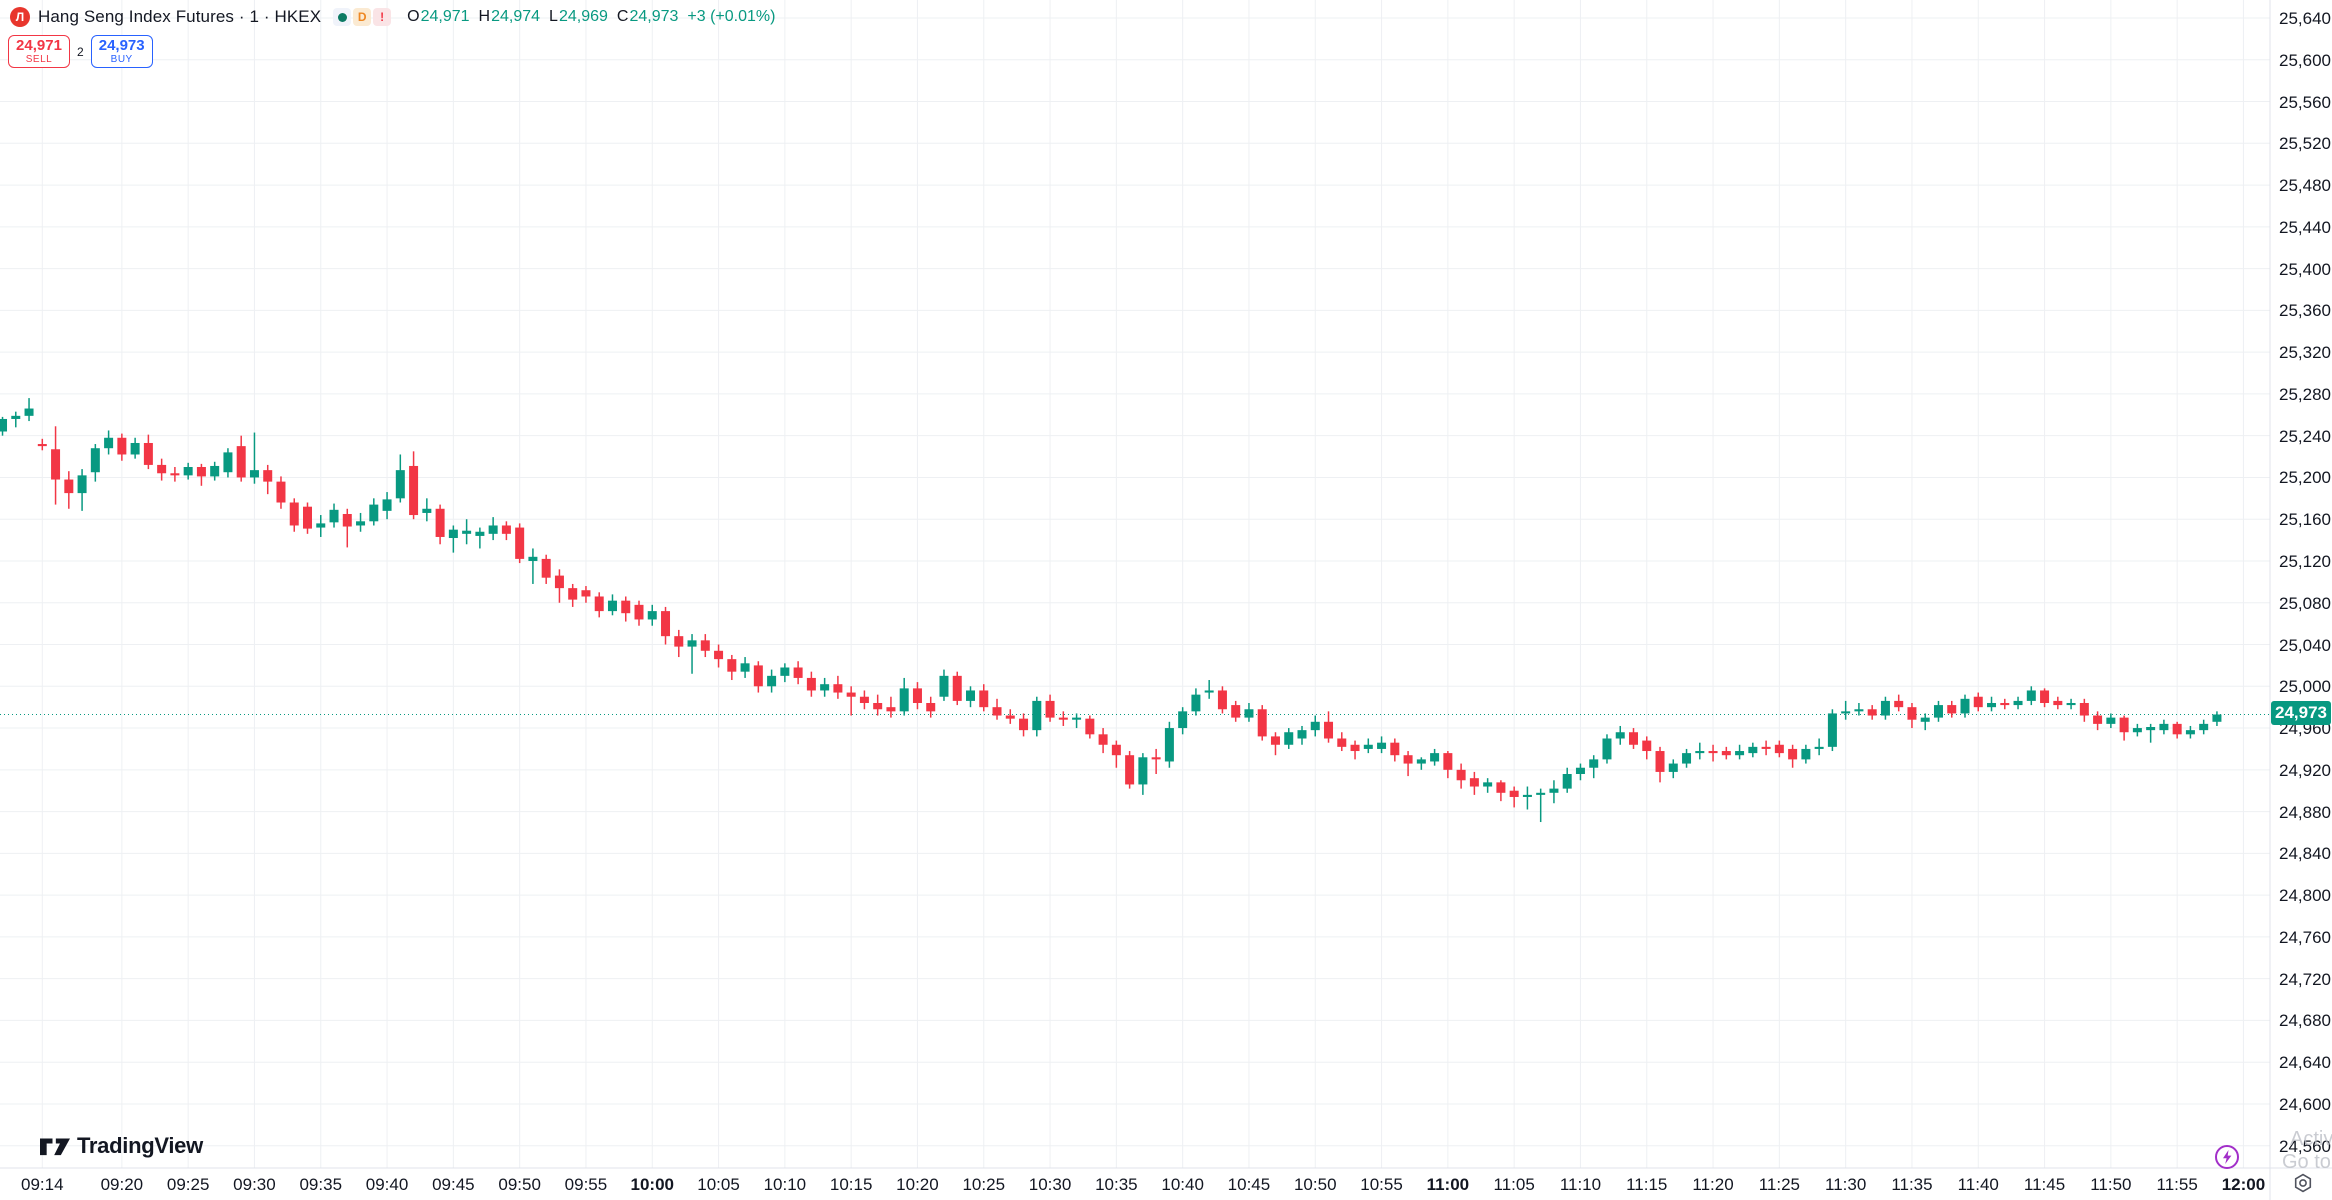  Describe the element at coordinates (39, 60) in the screenshot. I see `sell-label: SELL` at that location.